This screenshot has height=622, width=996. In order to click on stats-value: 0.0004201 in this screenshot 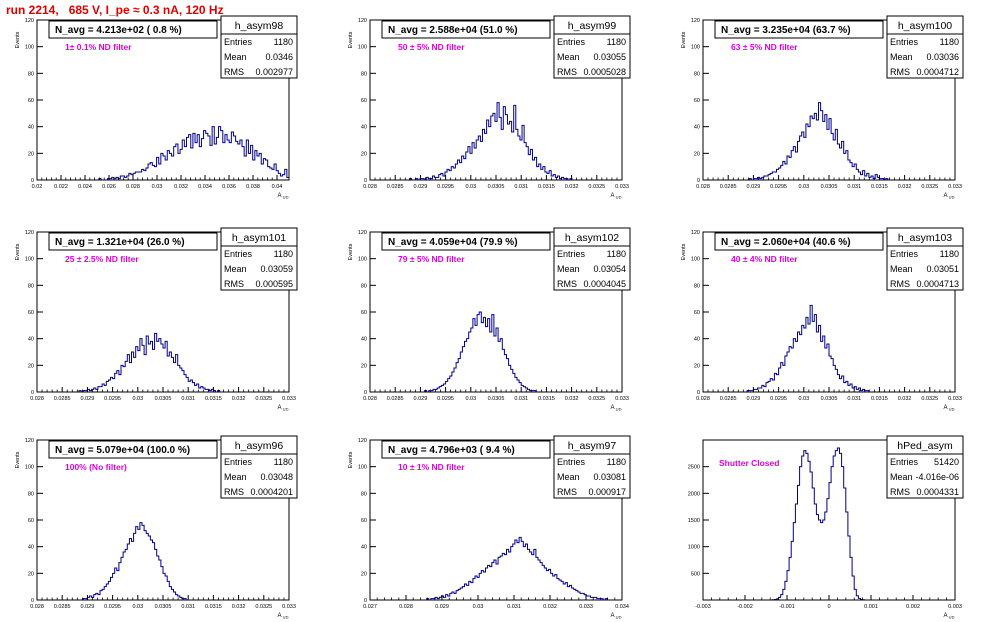, I will do `click(271, 492)`.